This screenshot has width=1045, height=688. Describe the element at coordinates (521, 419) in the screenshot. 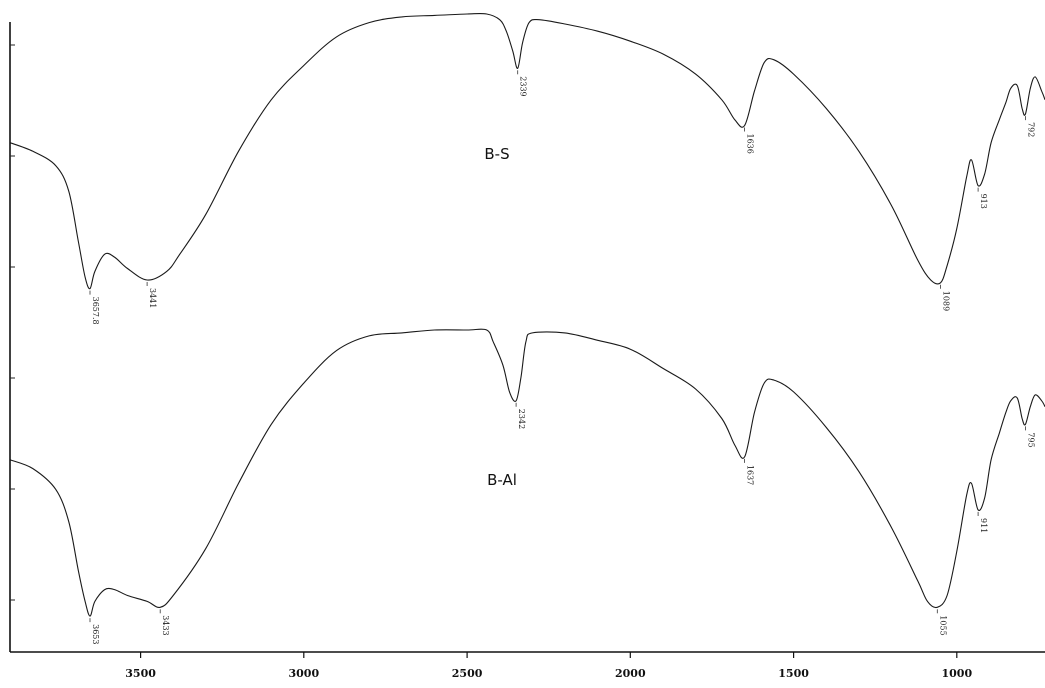

I see `peak-label: 2342` at that location.